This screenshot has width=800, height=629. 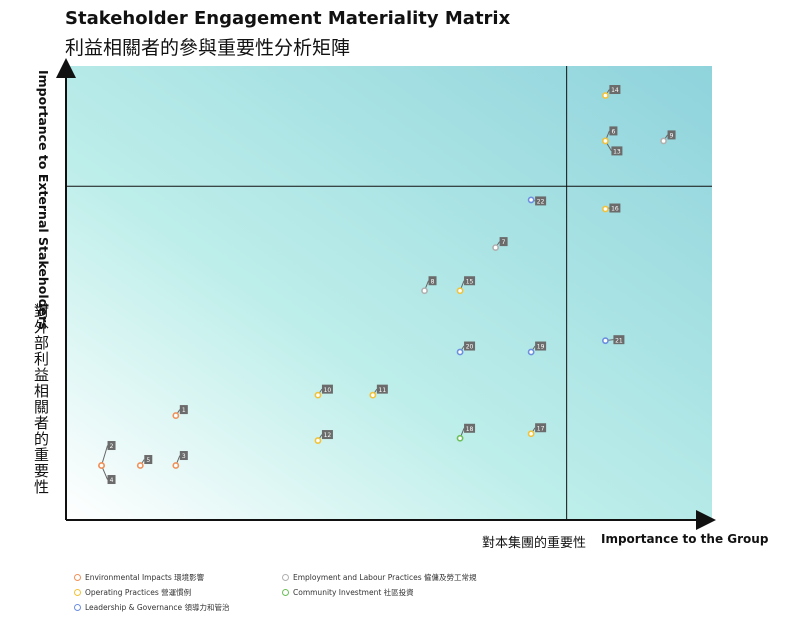 I want to click on point-label-18: 18, so click(x=470, y=429).